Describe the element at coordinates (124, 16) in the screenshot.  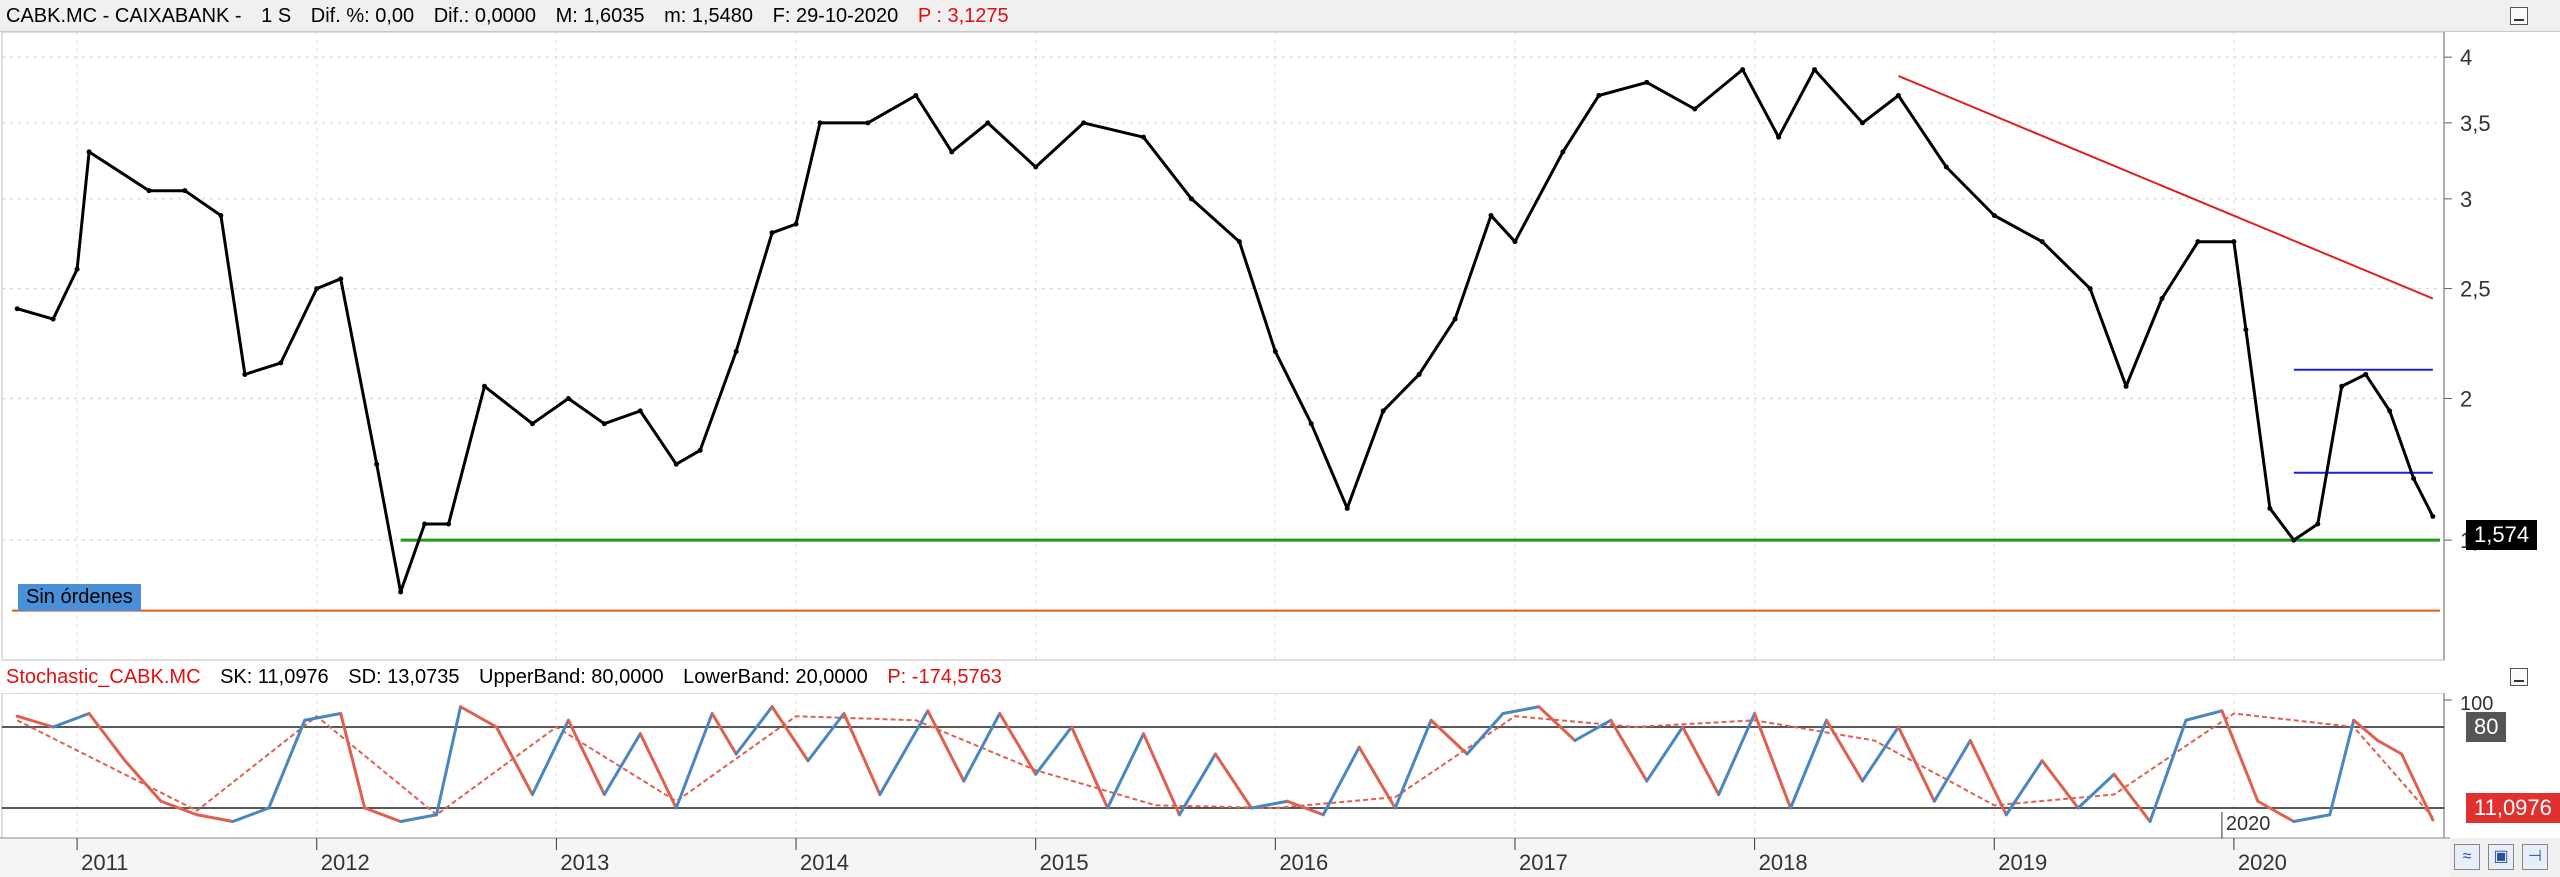
I see `symbol-label: CABK.MC - CAIXABANK -` at that location.